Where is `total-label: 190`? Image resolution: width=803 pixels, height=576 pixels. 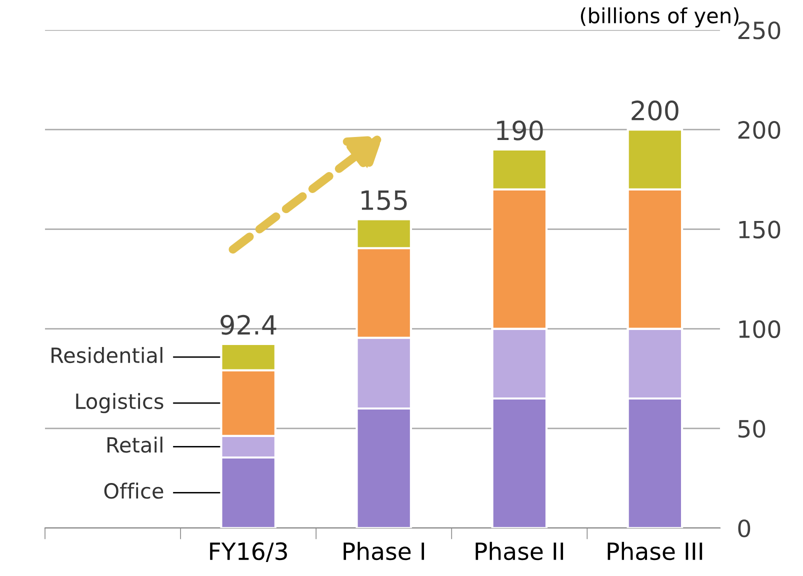
total-label: 190 is located at coordinates (520, 130).